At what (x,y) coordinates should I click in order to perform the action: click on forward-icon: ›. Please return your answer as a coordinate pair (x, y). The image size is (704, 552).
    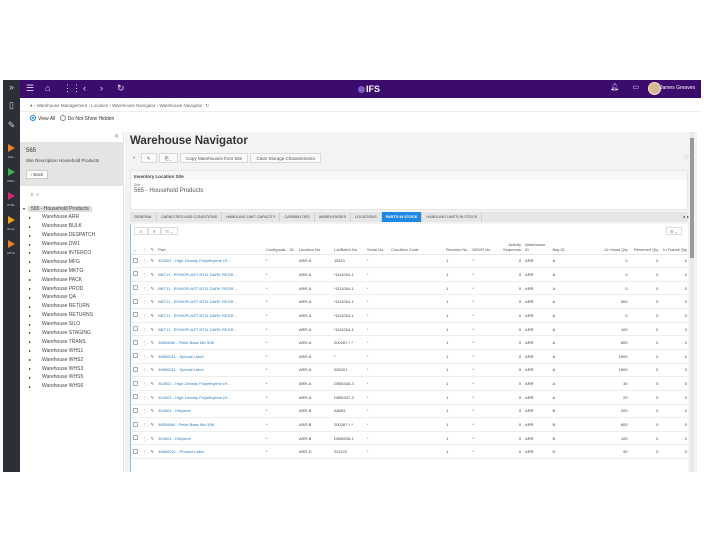
    Looking at the image, I should click on (101, 88).